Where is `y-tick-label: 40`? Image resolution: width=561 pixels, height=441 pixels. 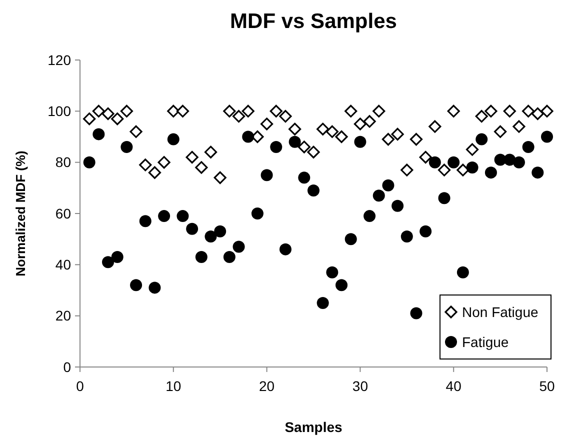
y-tick-label: 40 is located at coordinates (63, 264).